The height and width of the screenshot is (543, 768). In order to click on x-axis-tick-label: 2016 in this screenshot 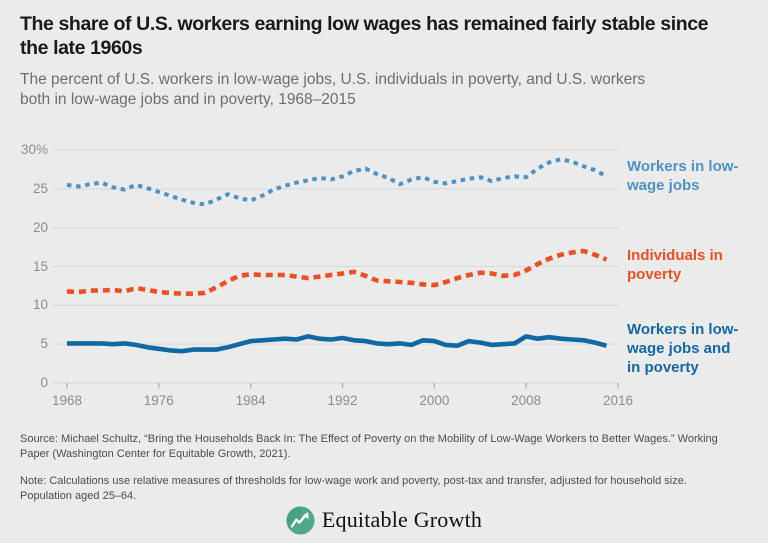, I will do `click(618, 400)`.